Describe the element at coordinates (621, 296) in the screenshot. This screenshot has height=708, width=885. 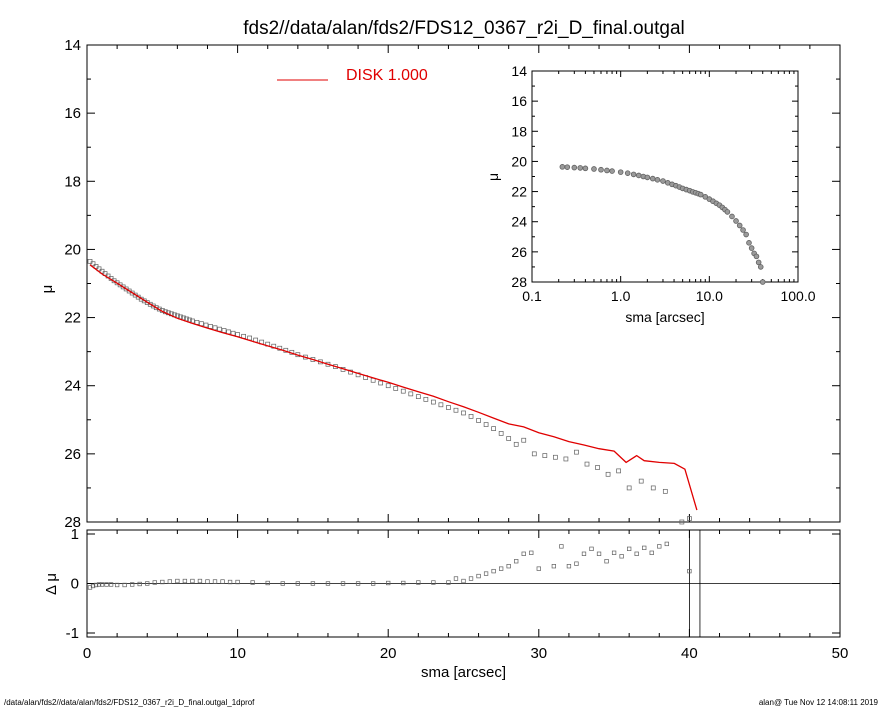
I see `inset-x-tick-label: 1.0` at that location.